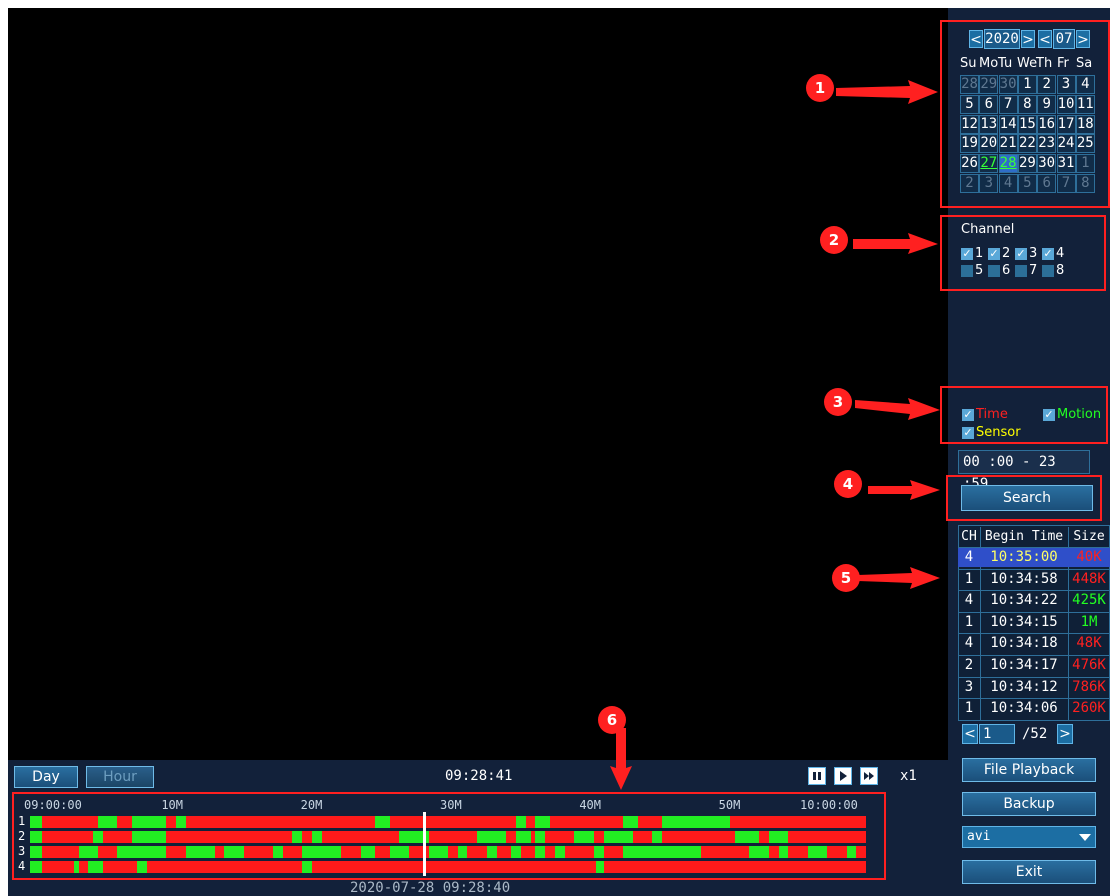 This screenshot has height=896, width=1110. I want to click on calendar-day: 3, so click(989, 183).